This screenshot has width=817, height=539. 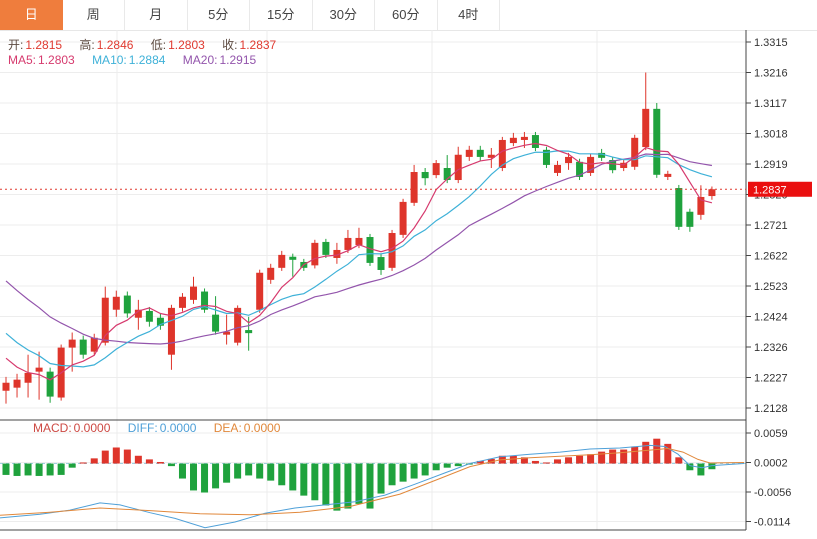 I want to click on period-tabbar: 日 周 月 5分 15分 30分 60分 4时, so click(x=408, y=15).